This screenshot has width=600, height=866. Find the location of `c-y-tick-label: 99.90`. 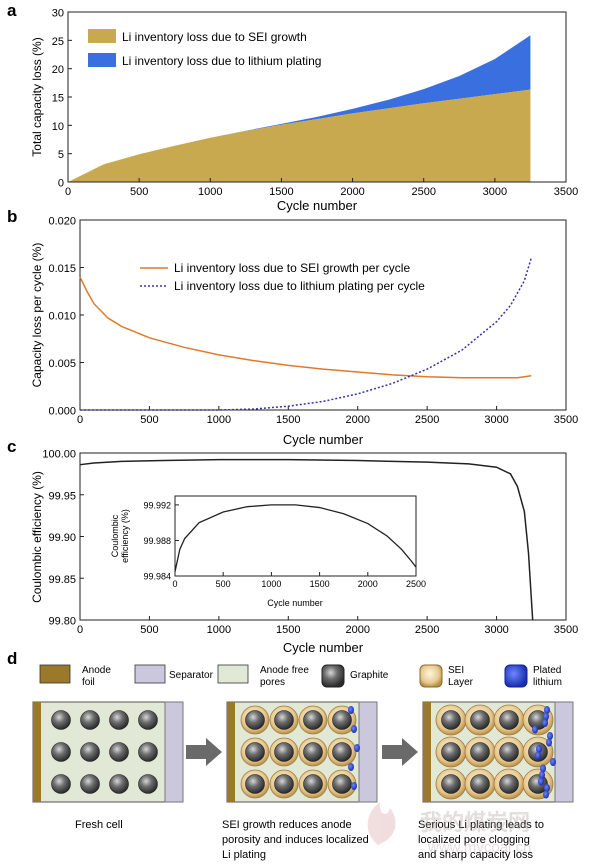

c-y-tick-label: 99.90 is located at coordinates (62, 538).